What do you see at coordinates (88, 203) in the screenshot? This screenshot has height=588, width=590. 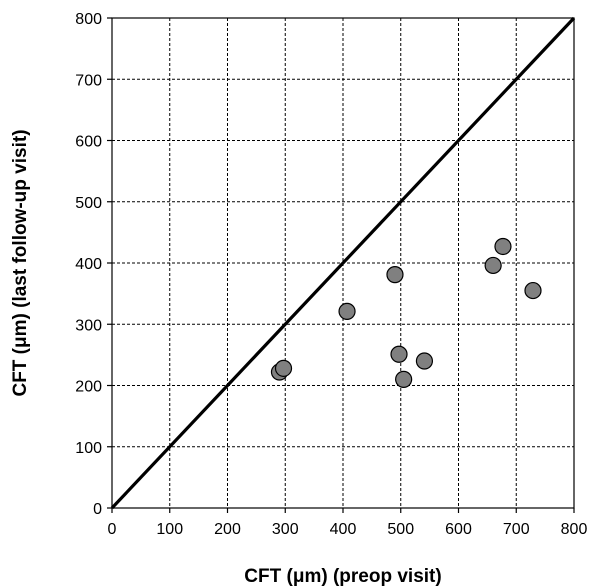 I see `y-tick-label: 500` at bounding box center [88, 203].